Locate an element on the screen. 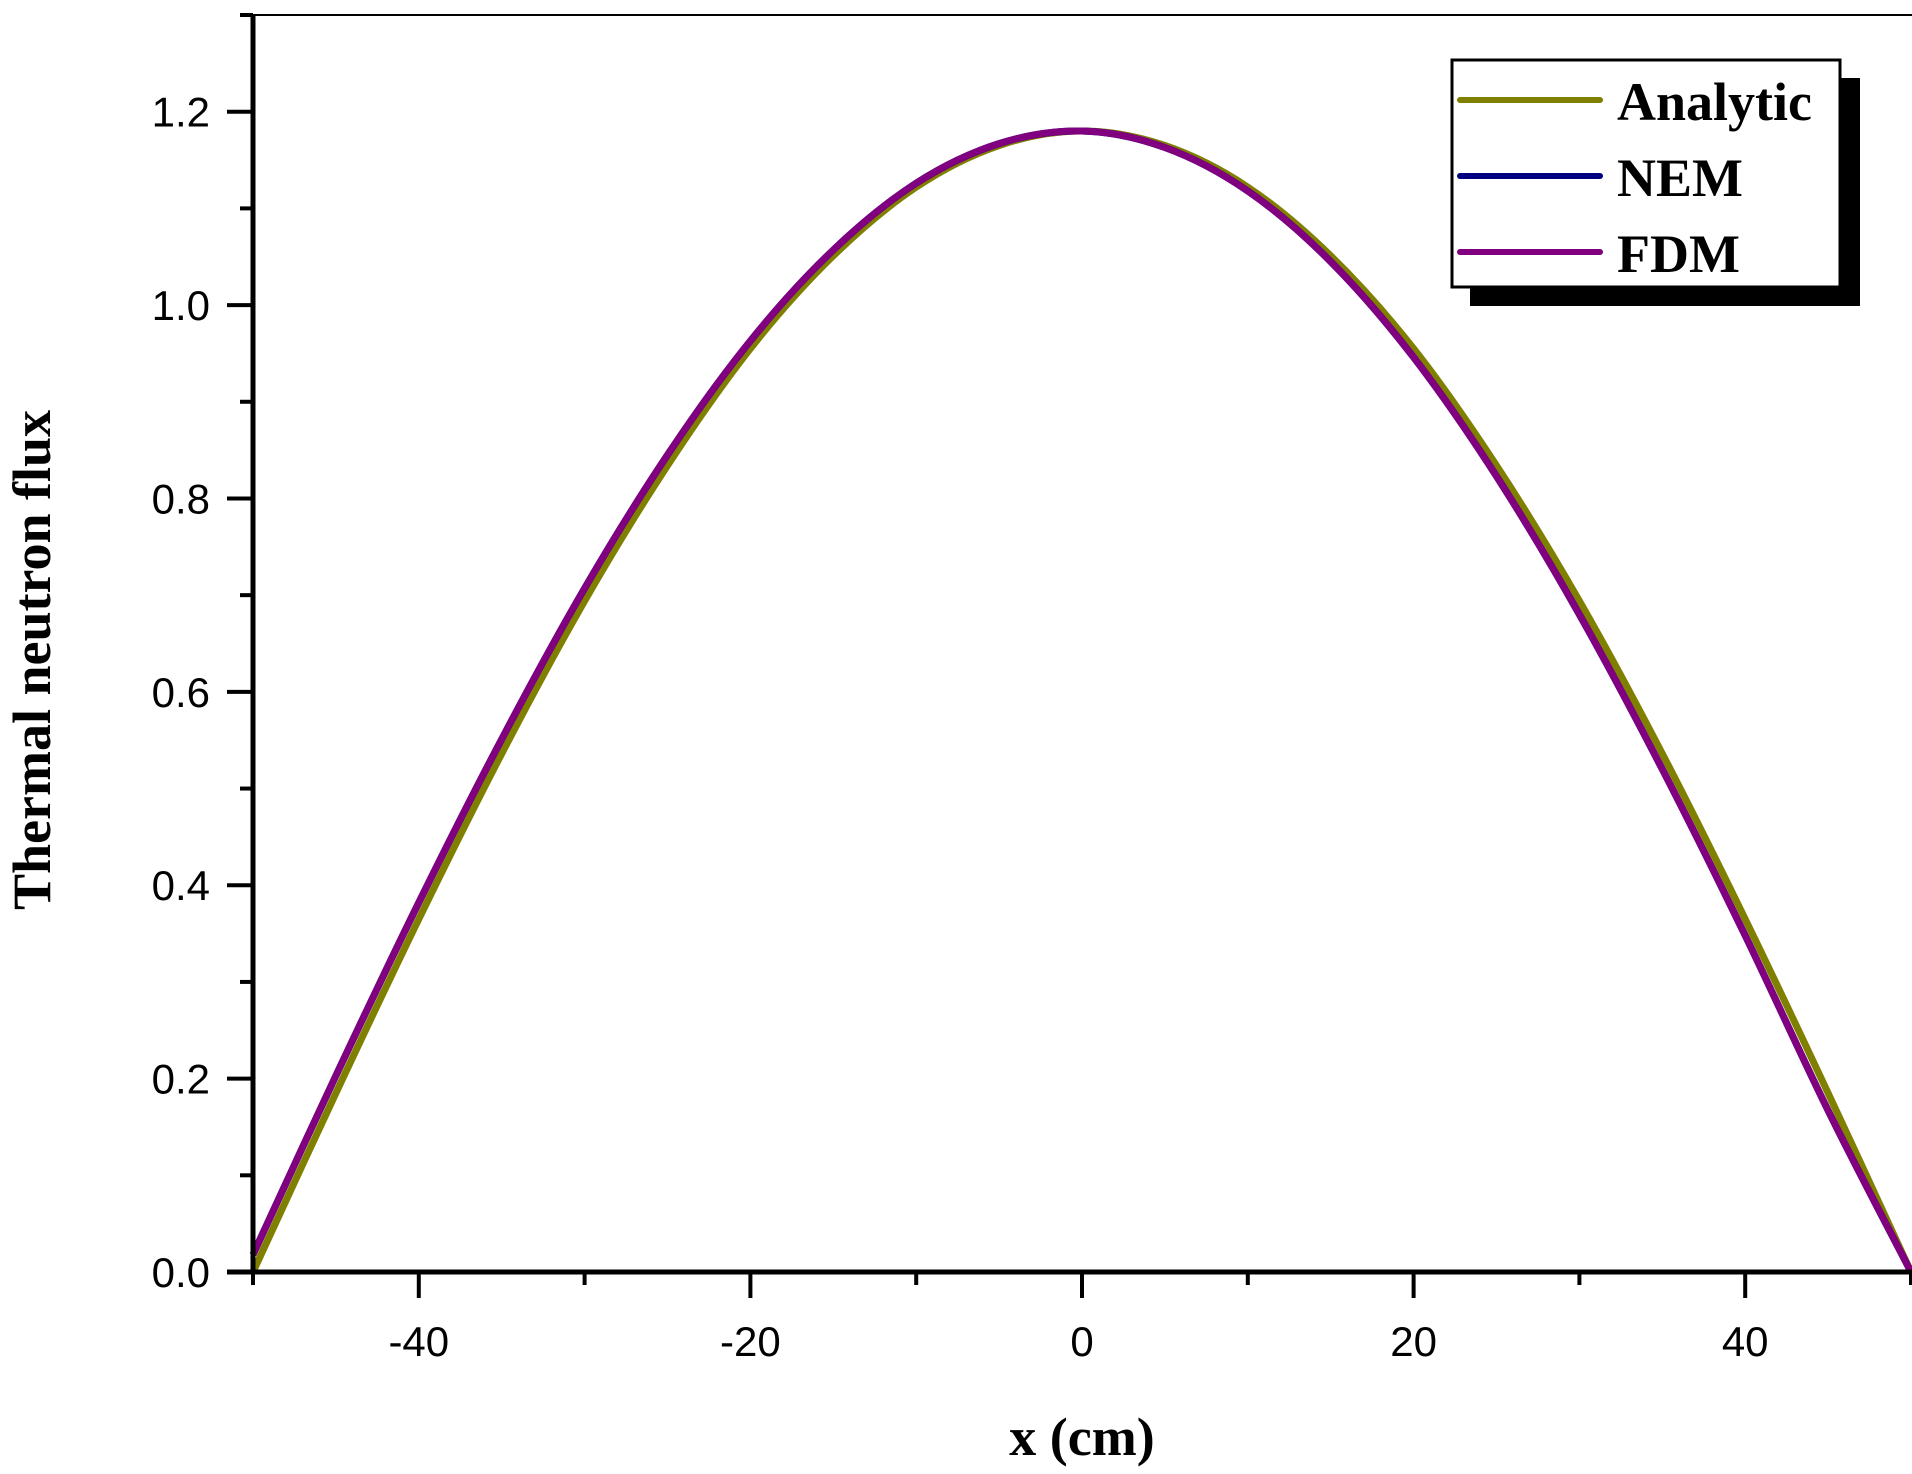  y-tick-label: 1.2 is located at coordinates (181, 112).